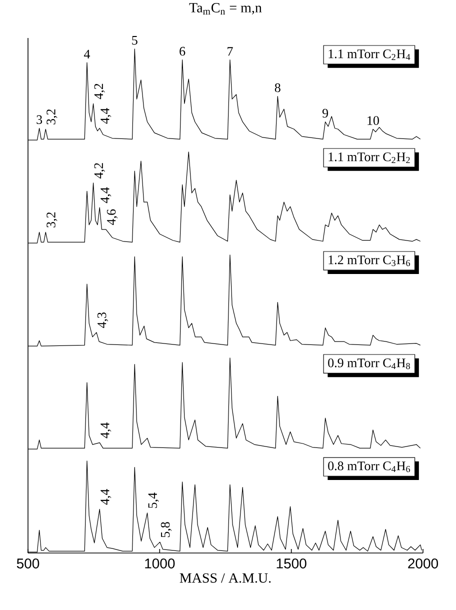 This screenshot has height=610, width=456. Describe the element at coordinates (369, 261) in the screenshot. I see `annotation: 1.2 mTorr C$_{3}$H$_{6}$` at that location.